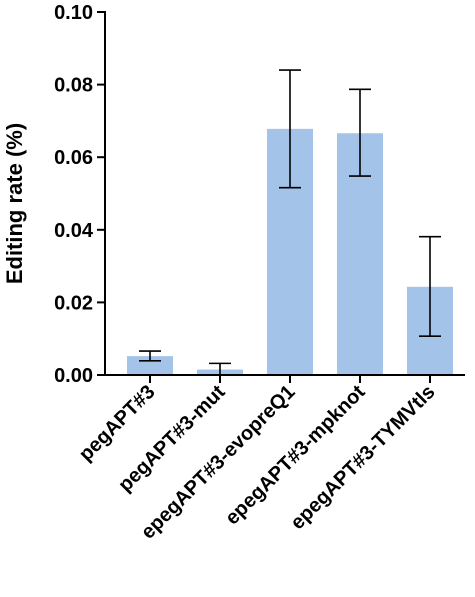  What do you see at coordinates (73, 158) in the screenshot?
I see `y-tick-label: 0.06` at bounding box center [73, 158].